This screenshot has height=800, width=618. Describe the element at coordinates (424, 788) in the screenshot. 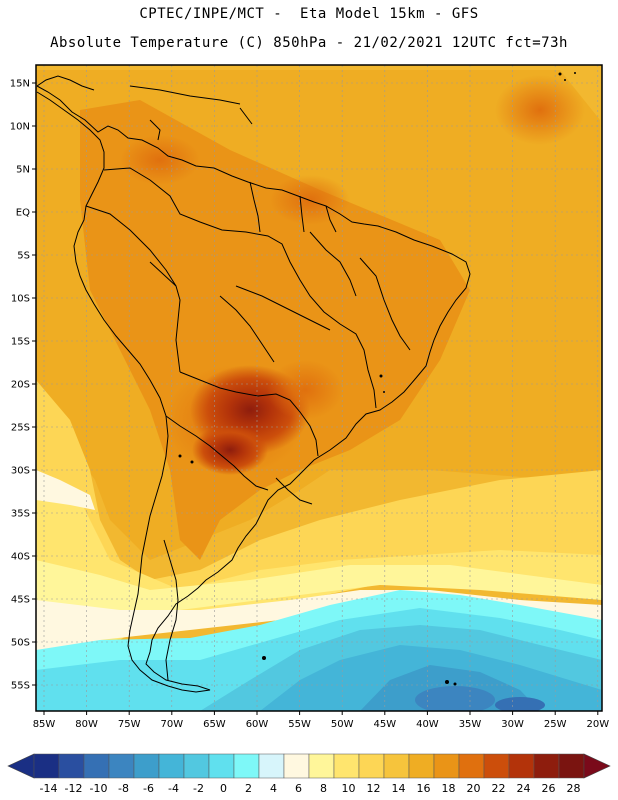

I see `colorbar-label: 16` at that location.